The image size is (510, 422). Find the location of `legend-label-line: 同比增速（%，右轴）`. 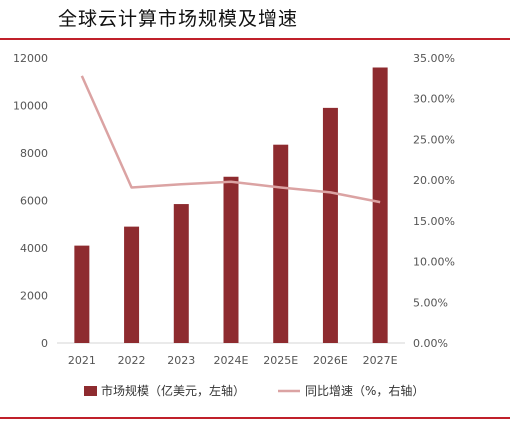

legend-label-line: 同比增速（%，右轴） is located at coordinates (364, 390).